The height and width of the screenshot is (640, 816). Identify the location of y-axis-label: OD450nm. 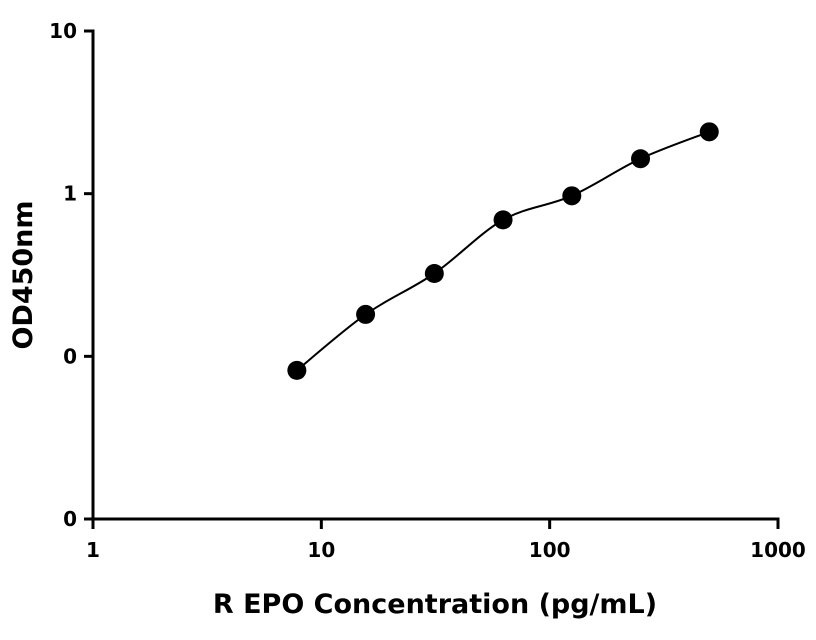
(23, 274).